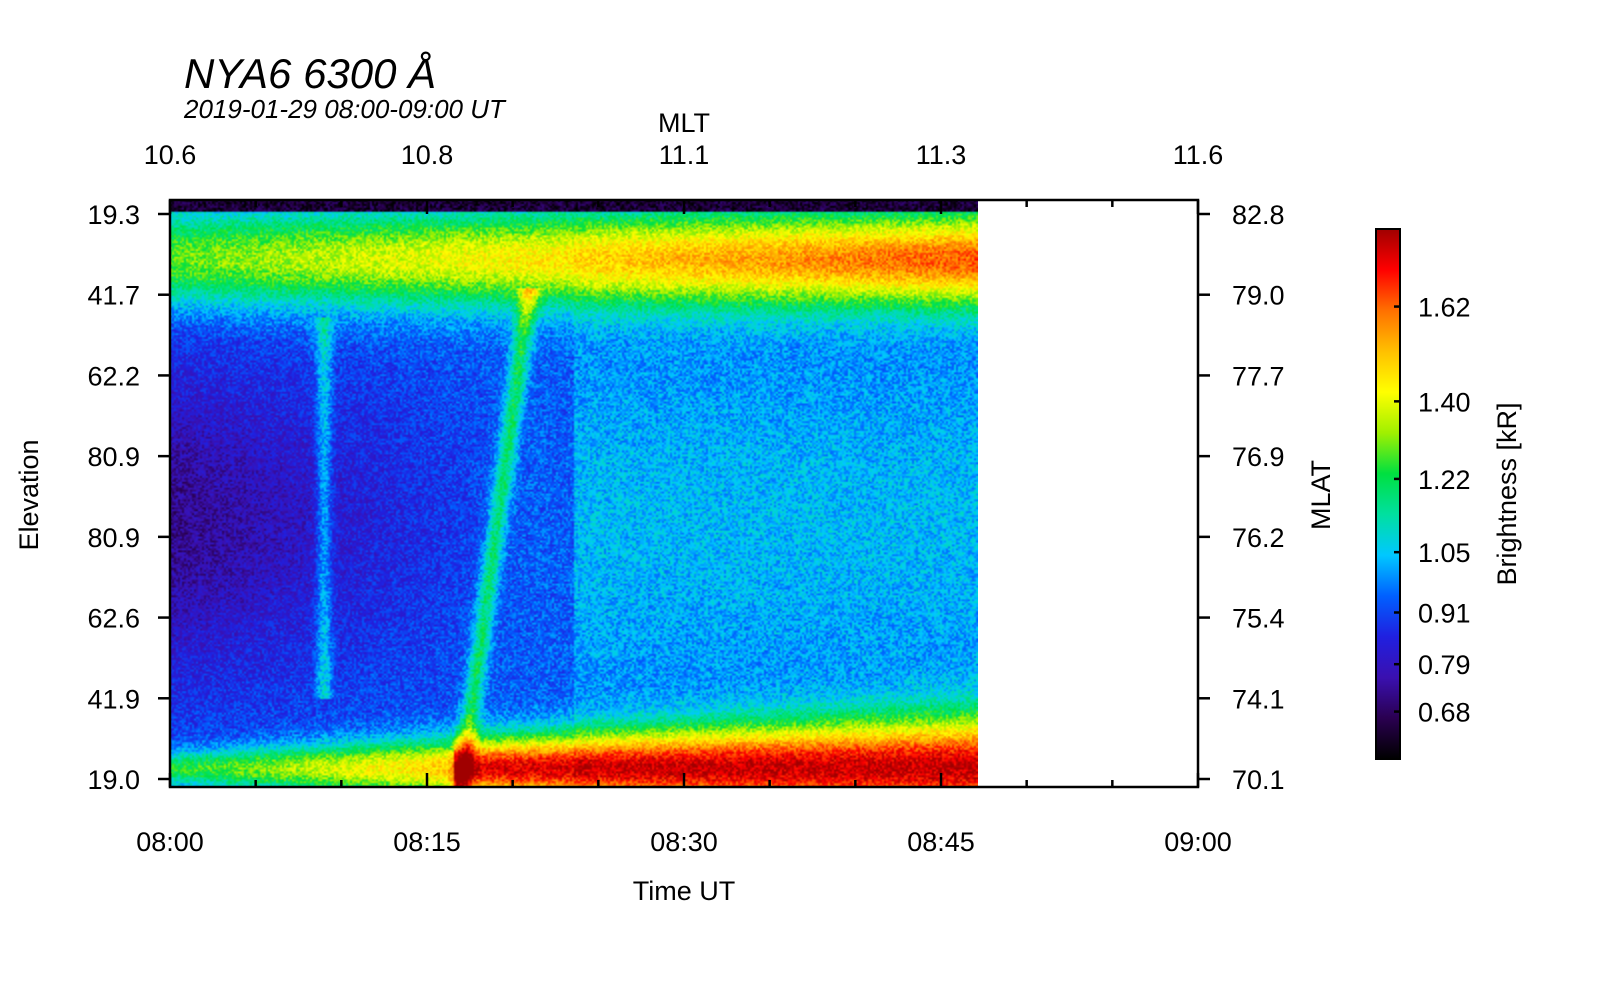 The image size is (1600, 1000). Describe the element at coordinates (1258, 699) in the screenshot. I see `right-tick-label: 74.1` at that location.